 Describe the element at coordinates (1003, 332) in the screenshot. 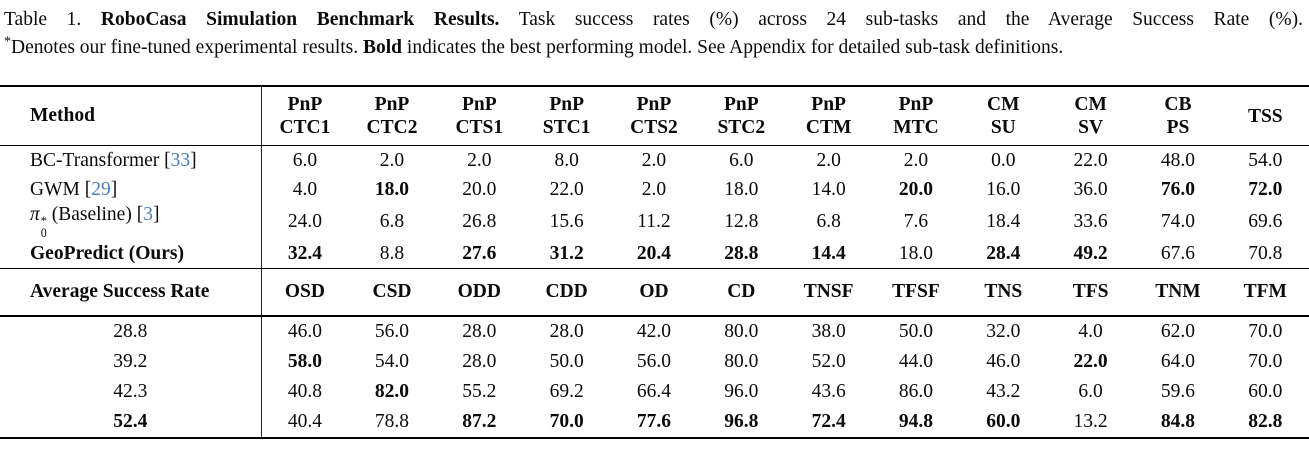

I see `score-cell: 32.0` at that location.